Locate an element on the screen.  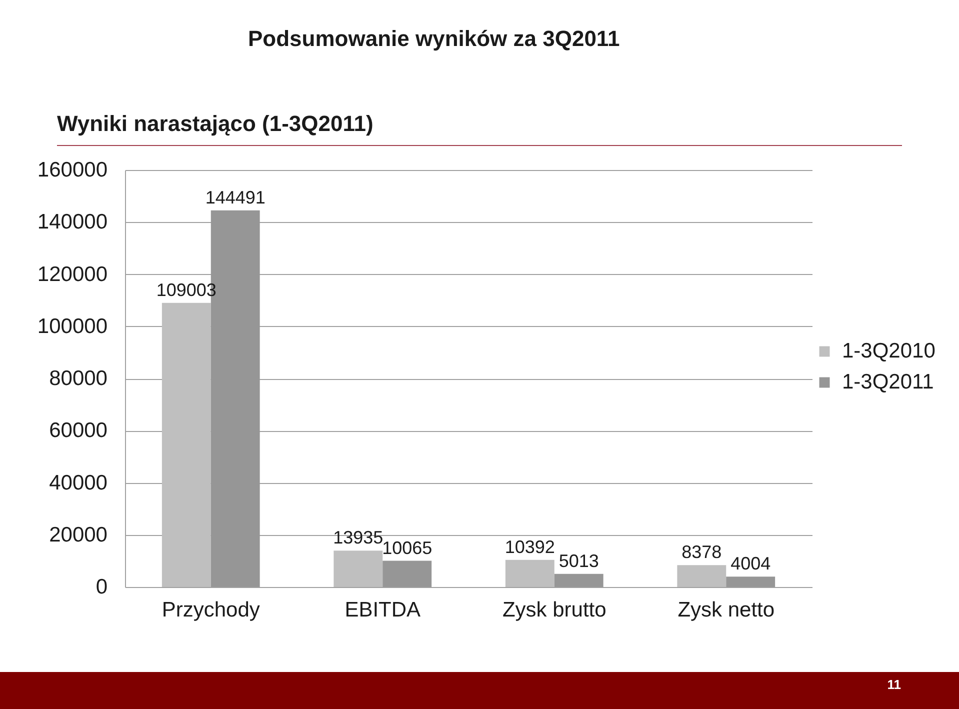
x-tick-label: Zysk brutto is located at coordinates (554, 610).